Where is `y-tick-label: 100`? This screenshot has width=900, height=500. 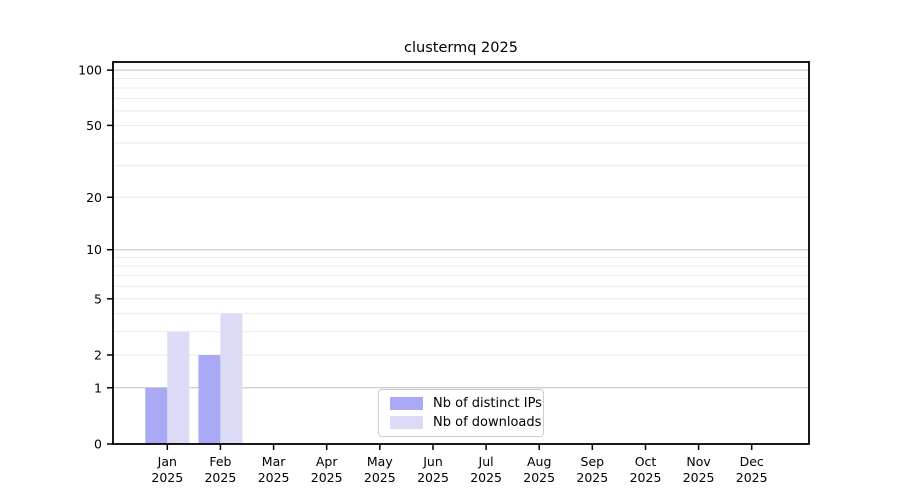
y-tick-label: 100 is located at coordinates (90, 70).